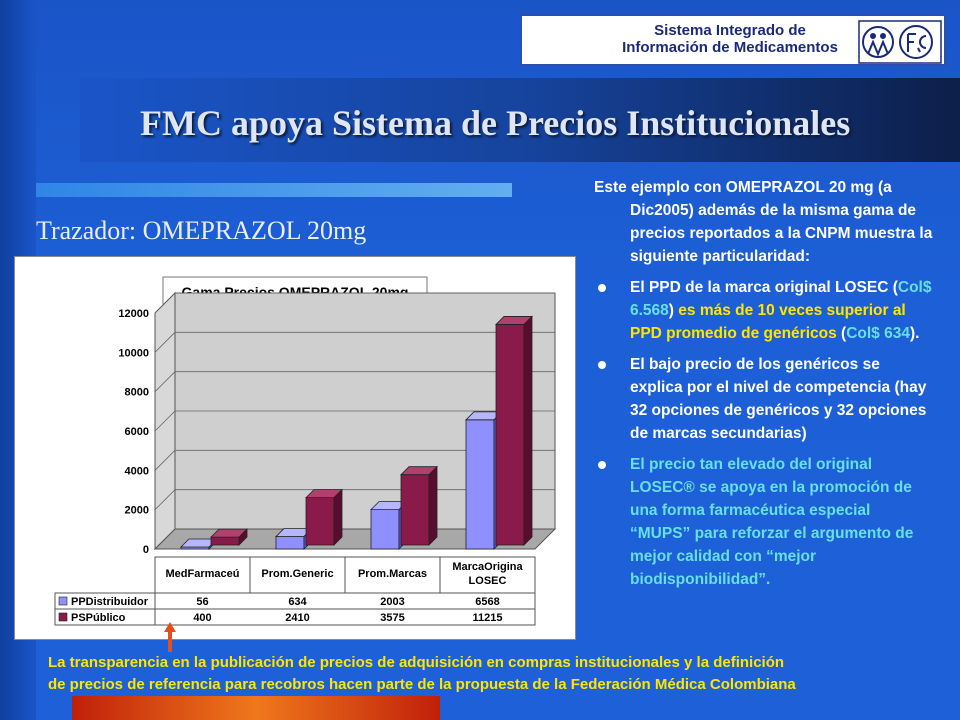 The width and height of the screenshot is (960, 720). I want to click on table-row, so click(295, 617).